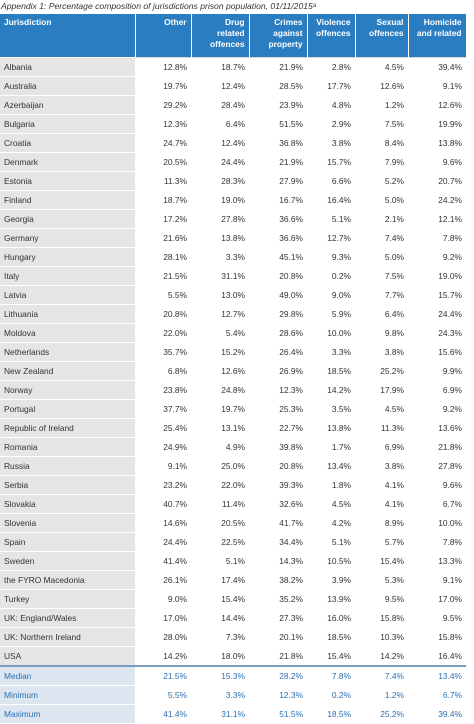  Describe the element at coordinates (67, 105) in the screenshot. I see `row-label: Azerbaijan` at that location.